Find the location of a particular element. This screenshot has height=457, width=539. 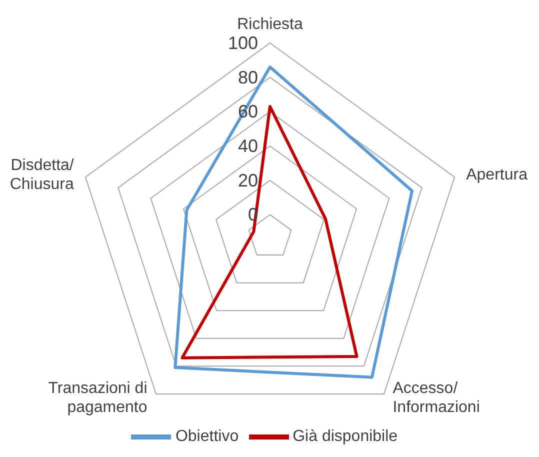

y-tick-label: 20 is located at coordinates (248, 180).